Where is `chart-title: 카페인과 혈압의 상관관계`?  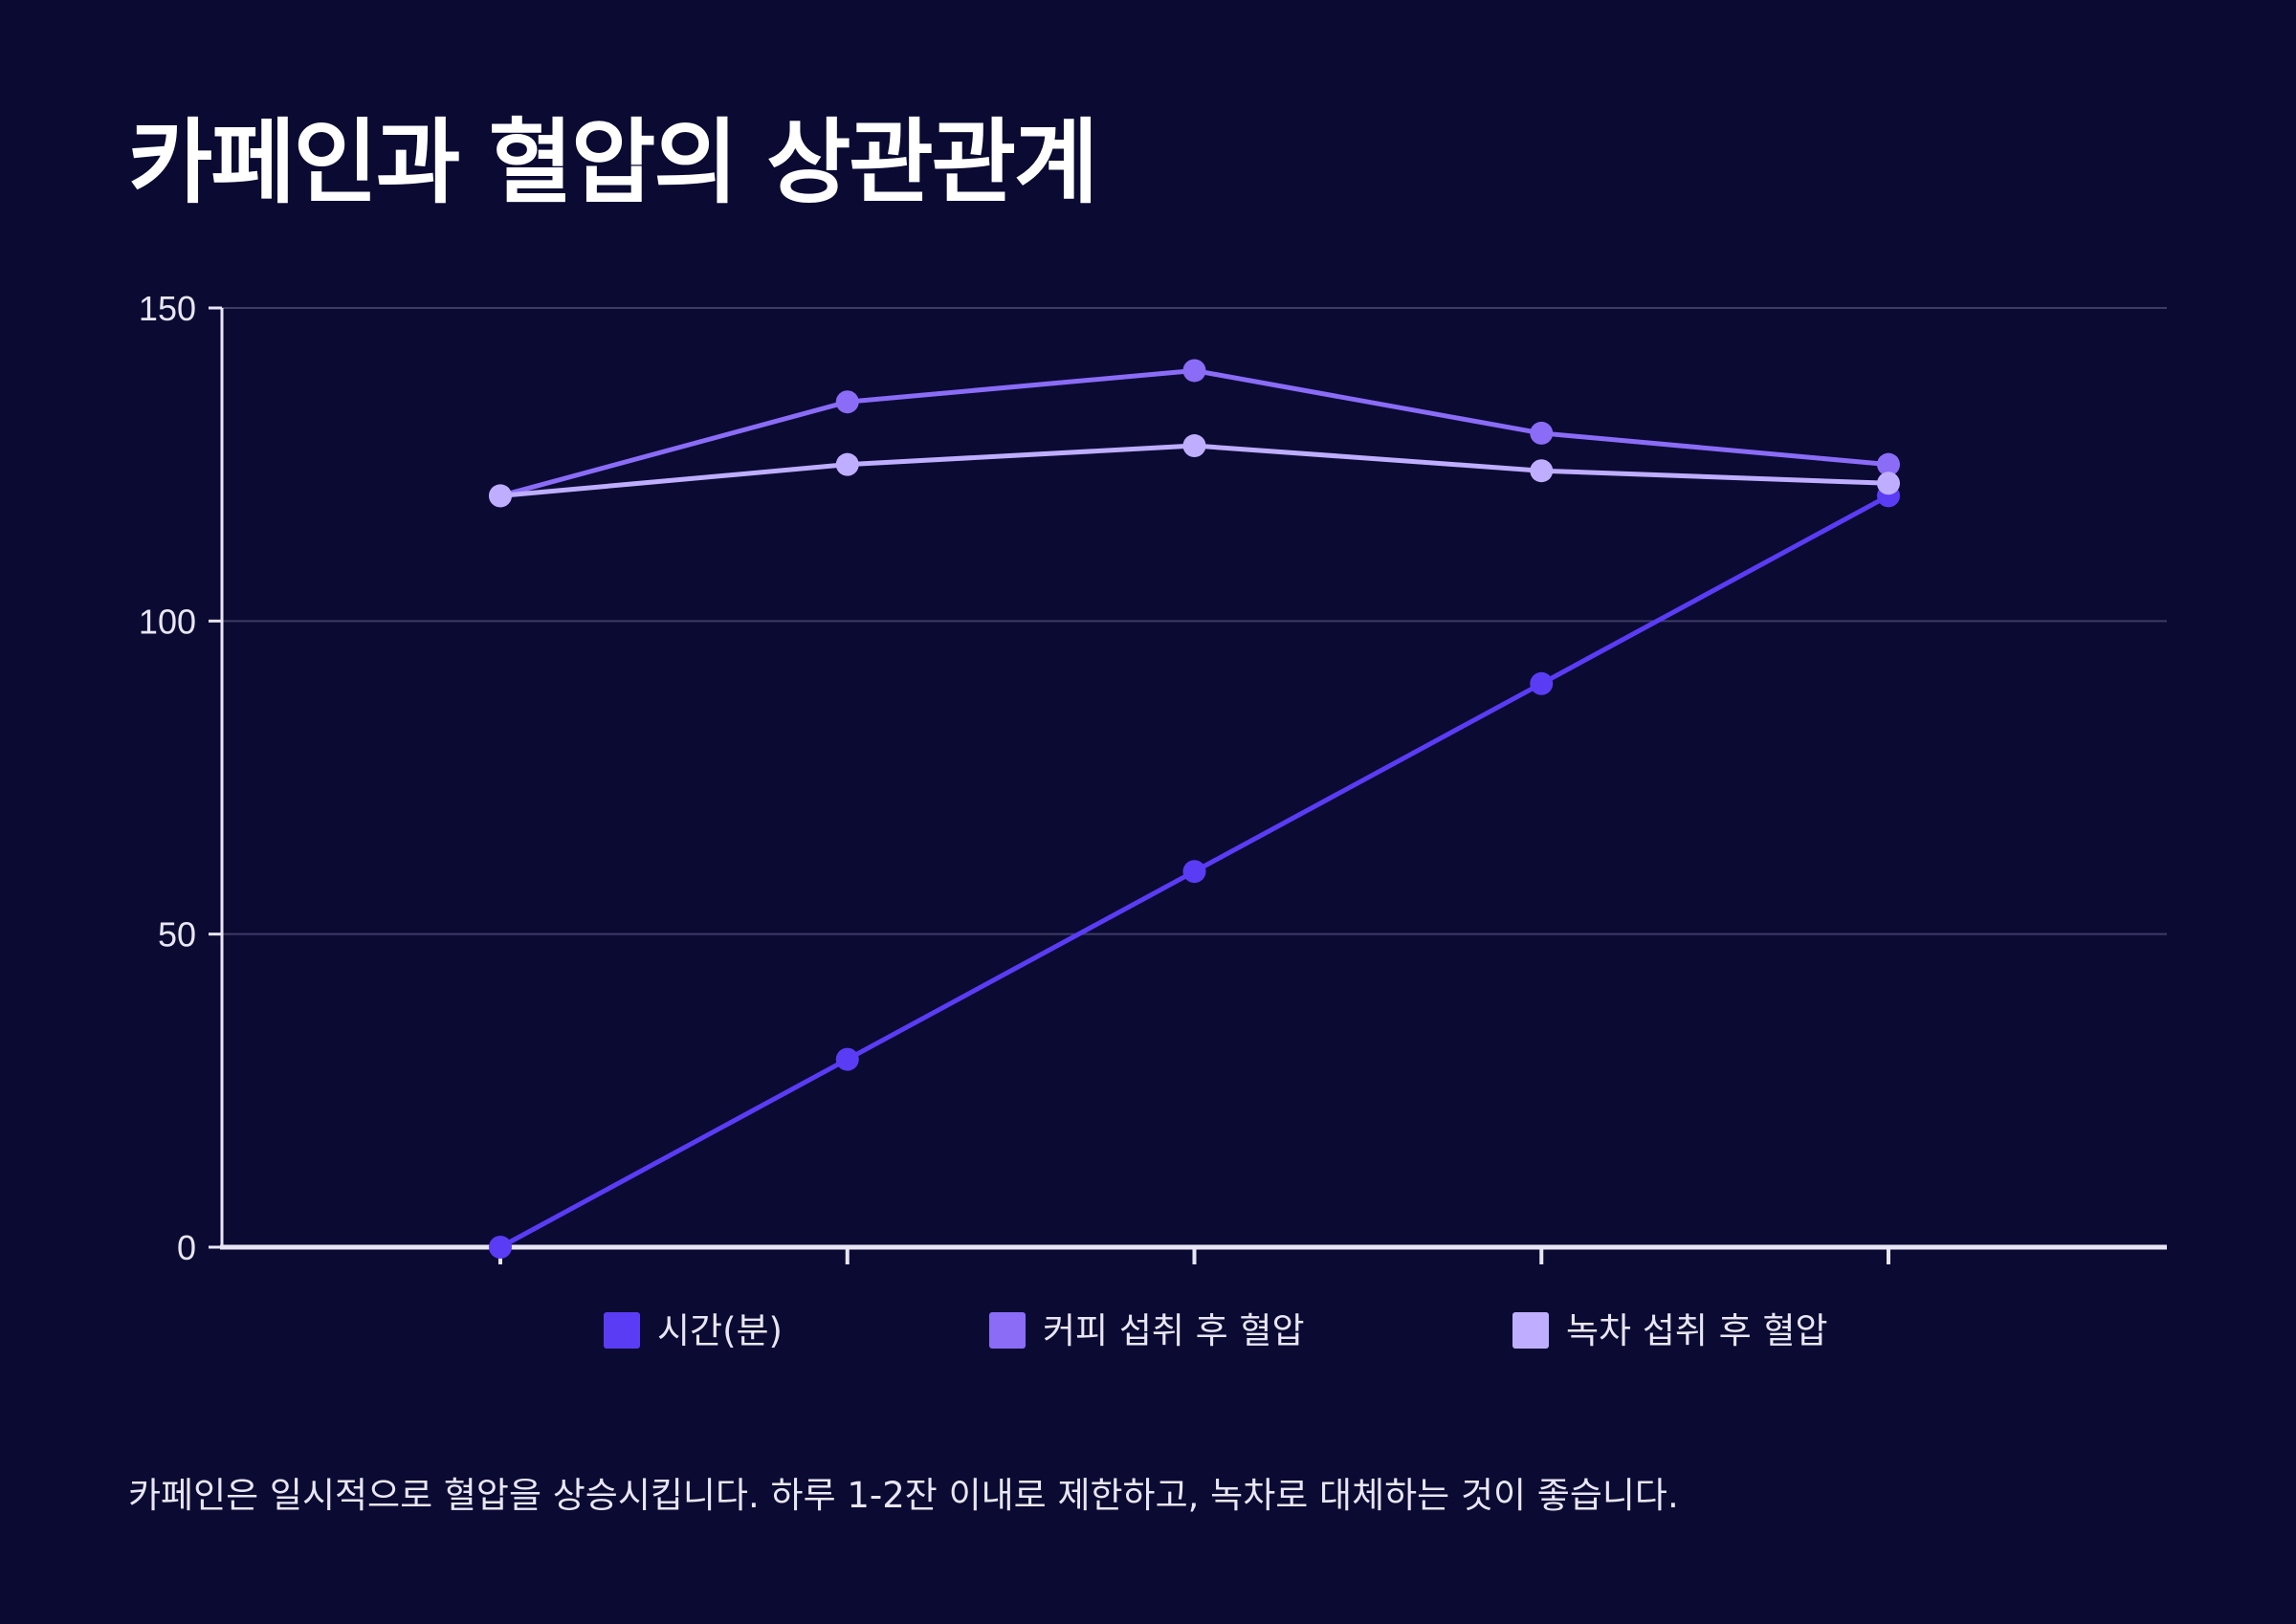 chart-title: 카페인과 혈압의 상관관계 is located at coordinates (613, 163).